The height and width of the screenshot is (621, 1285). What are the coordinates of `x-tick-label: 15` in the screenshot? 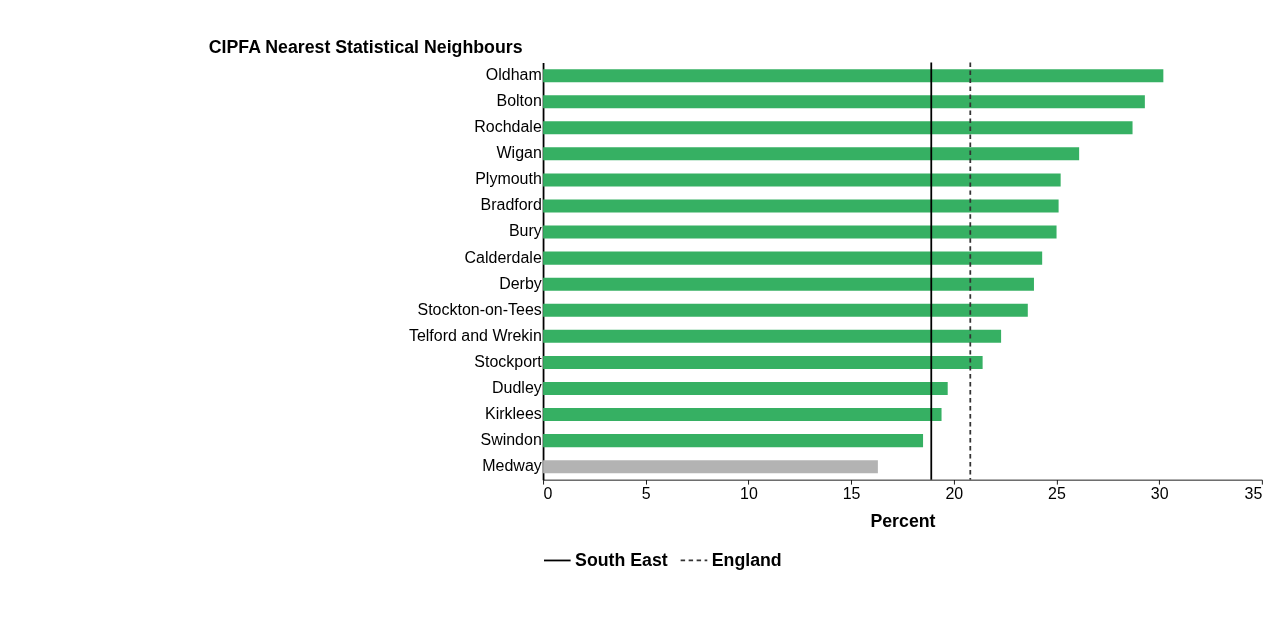 It's located at (851, 493).